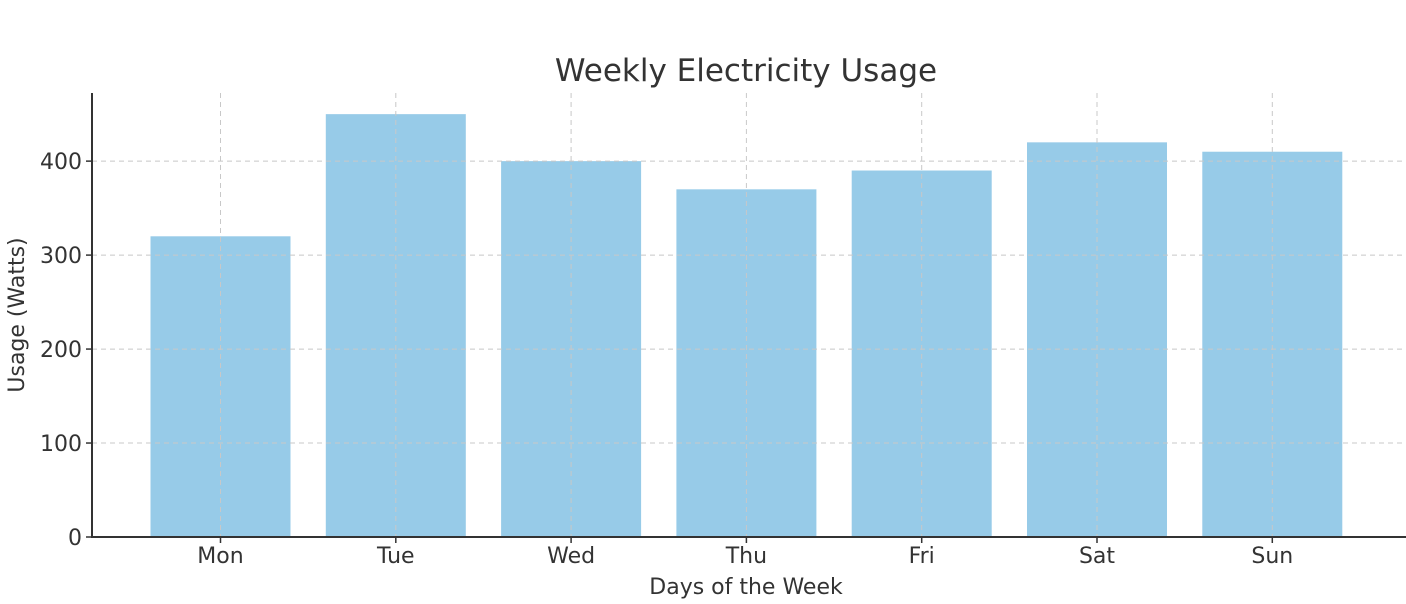  I want to click on y-axis-title: Usage (Watts), so click(17, 314).